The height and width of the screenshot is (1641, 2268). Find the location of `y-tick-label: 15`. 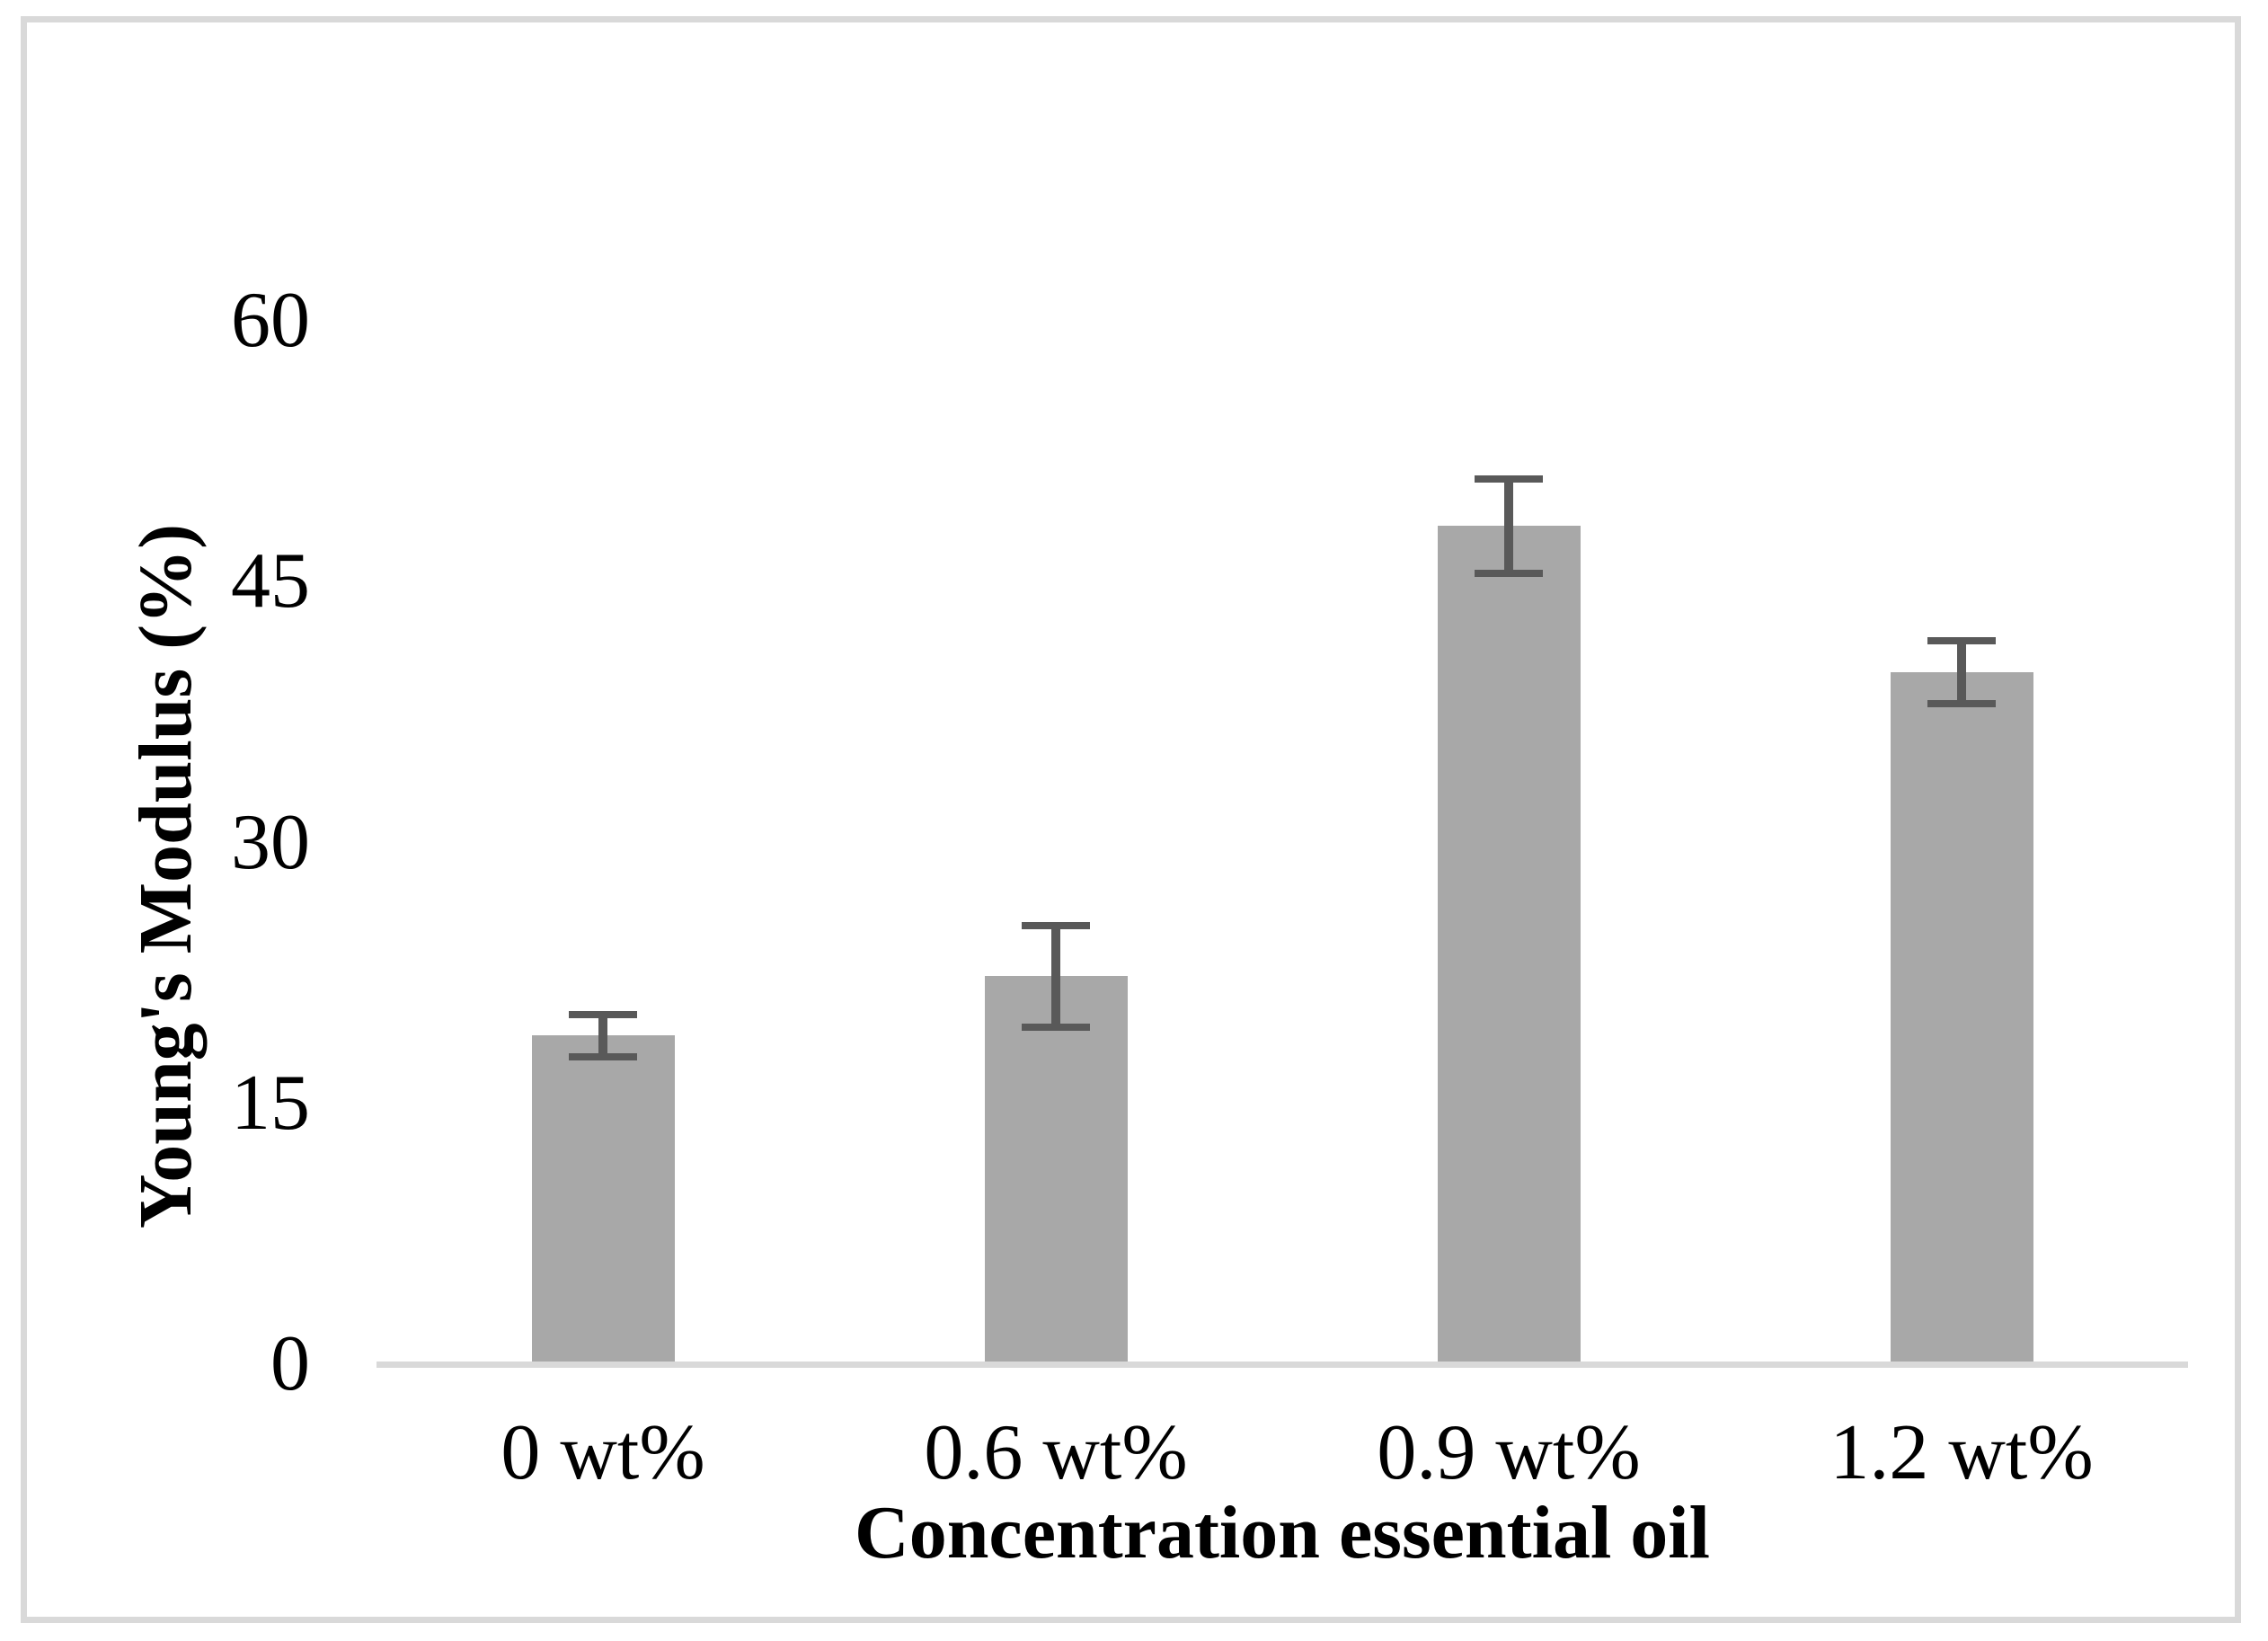

y-tick-label: 15 is located at coordinates (270, 1103).